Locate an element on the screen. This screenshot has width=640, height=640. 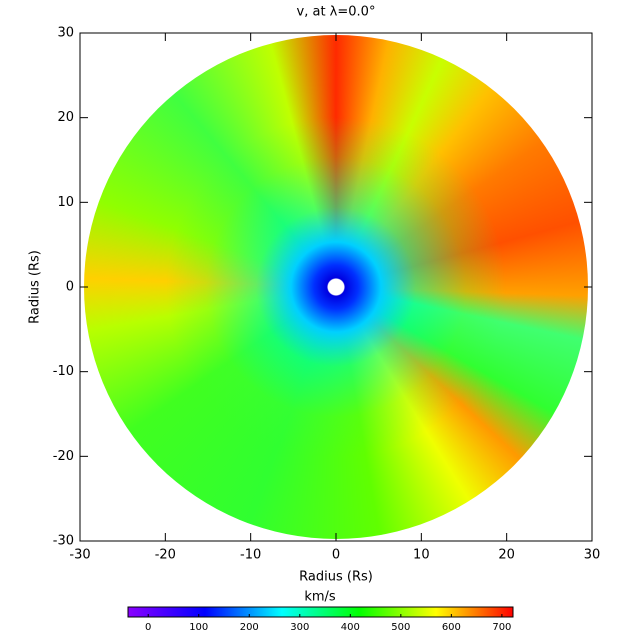
colorbar-tick-label: 0 is located at coordinates (148, 627).